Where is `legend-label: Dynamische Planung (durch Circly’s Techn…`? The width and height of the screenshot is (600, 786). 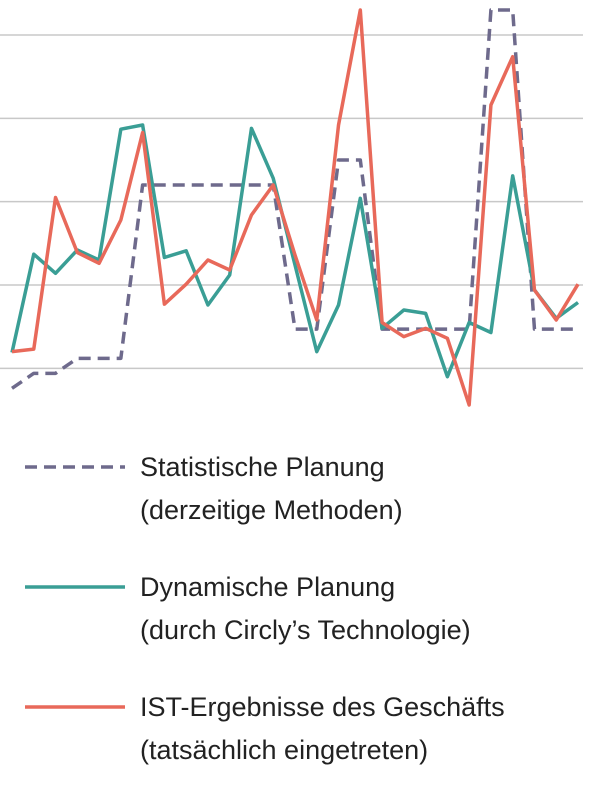
legend-label: Dynamische Planung (durch Circly’s Techn… is located at coordinates (305, 608).